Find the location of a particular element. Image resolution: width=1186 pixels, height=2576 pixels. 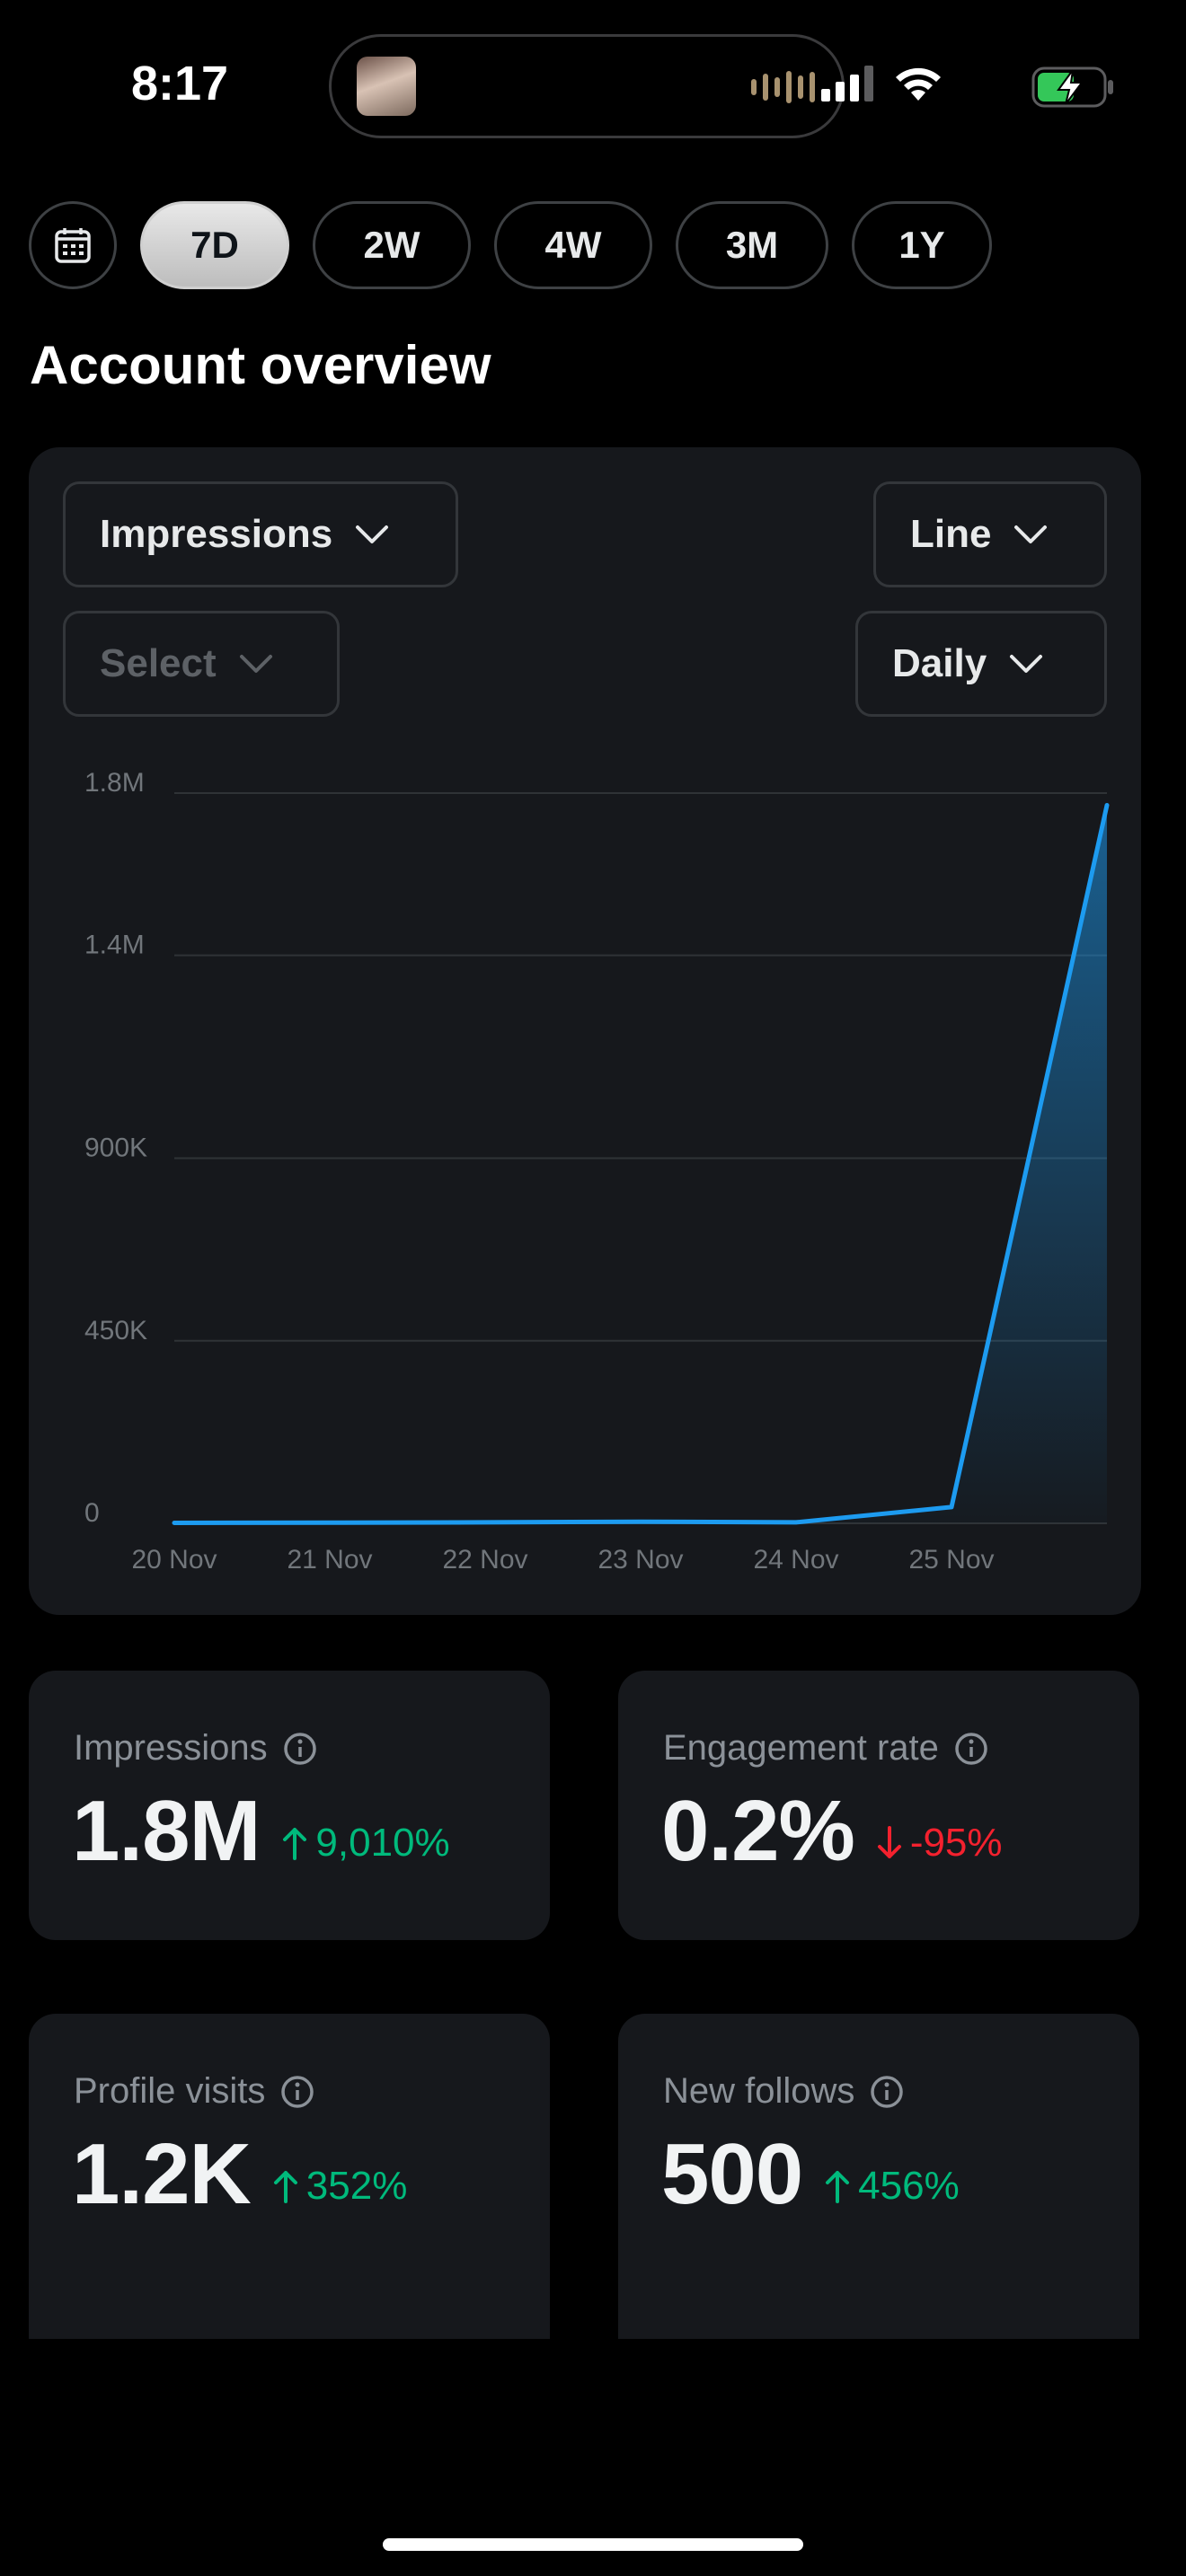

y-tick-label: 900K is located at coordinates (115, 1148).